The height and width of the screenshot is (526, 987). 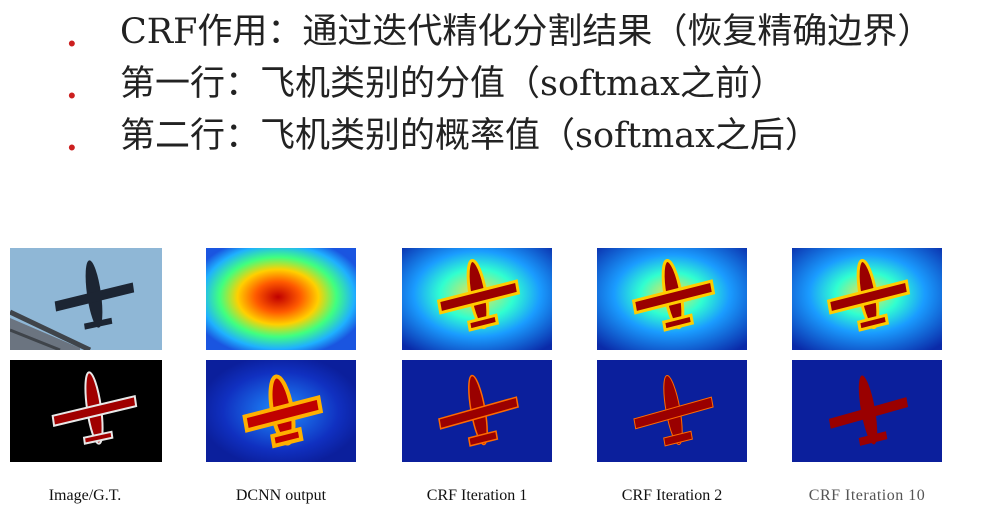 I want to click on bullet-item: • CRF作用：通过迭代精化分割结果（恢复精确边界）, so click(x=516, y=32).